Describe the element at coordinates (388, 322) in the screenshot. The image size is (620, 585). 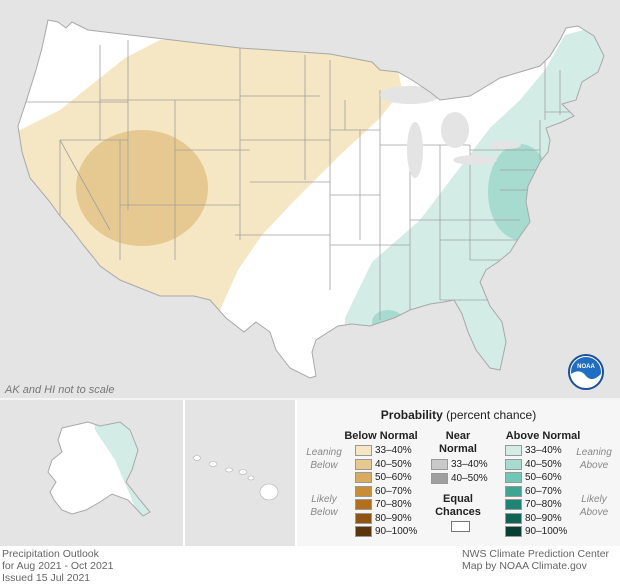
I see `above-40-50-region-gulf` at that location.